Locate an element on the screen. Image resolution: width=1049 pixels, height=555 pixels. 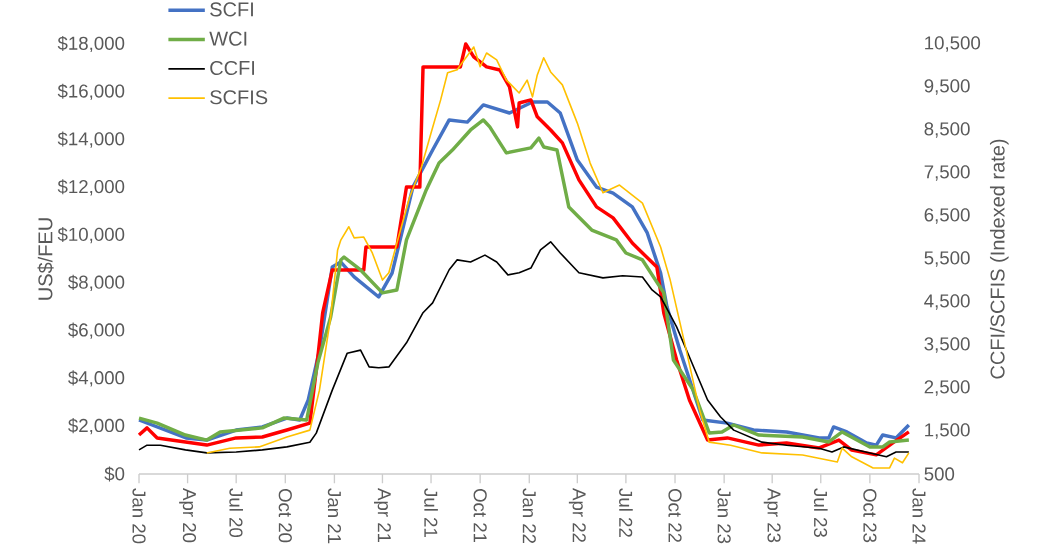
y2-tick-label: 8,500 is located at coordinates (947, 130).